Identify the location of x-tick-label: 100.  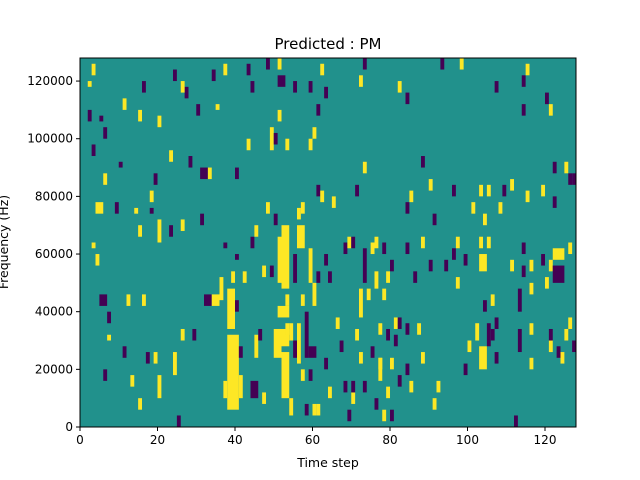
(467, 440).